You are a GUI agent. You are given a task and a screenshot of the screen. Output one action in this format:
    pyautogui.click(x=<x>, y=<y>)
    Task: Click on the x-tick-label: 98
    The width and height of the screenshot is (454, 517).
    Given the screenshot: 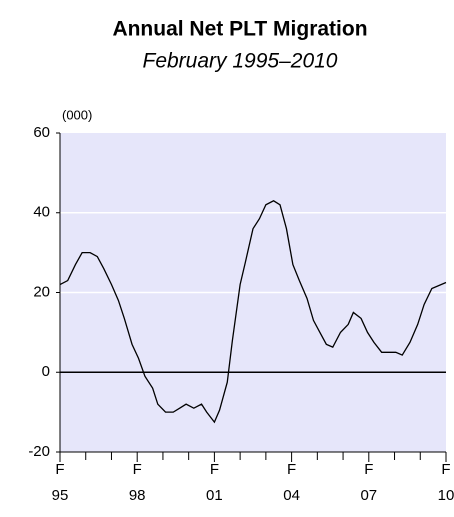 What is the action you would take?
    pyautogui.click(x=137, y=495)
    